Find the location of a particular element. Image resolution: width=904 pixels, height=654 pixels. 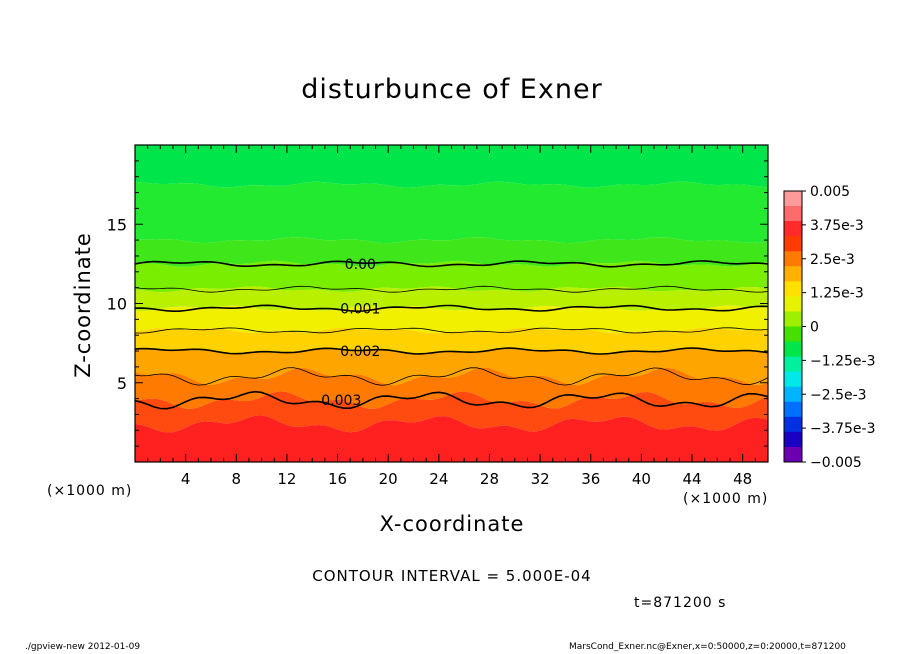

x-tick-label: 12 is located at coordinates (286, 479).